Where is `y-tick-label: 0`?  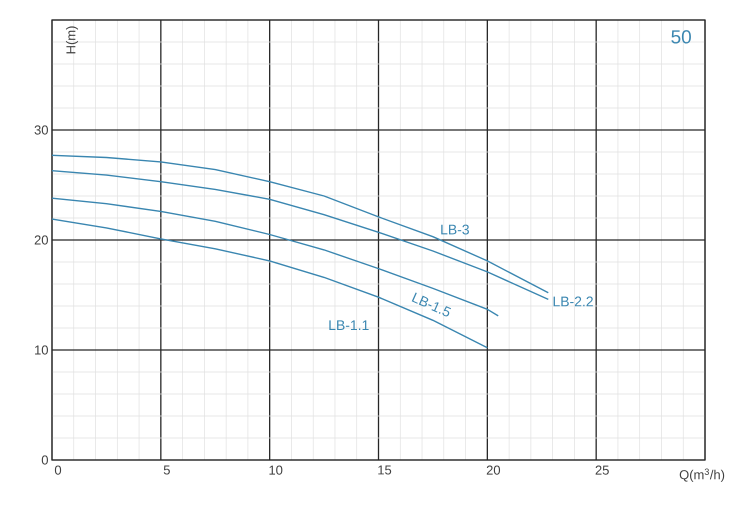 y-tick-label: 0 is located at coordinates (45, 460).